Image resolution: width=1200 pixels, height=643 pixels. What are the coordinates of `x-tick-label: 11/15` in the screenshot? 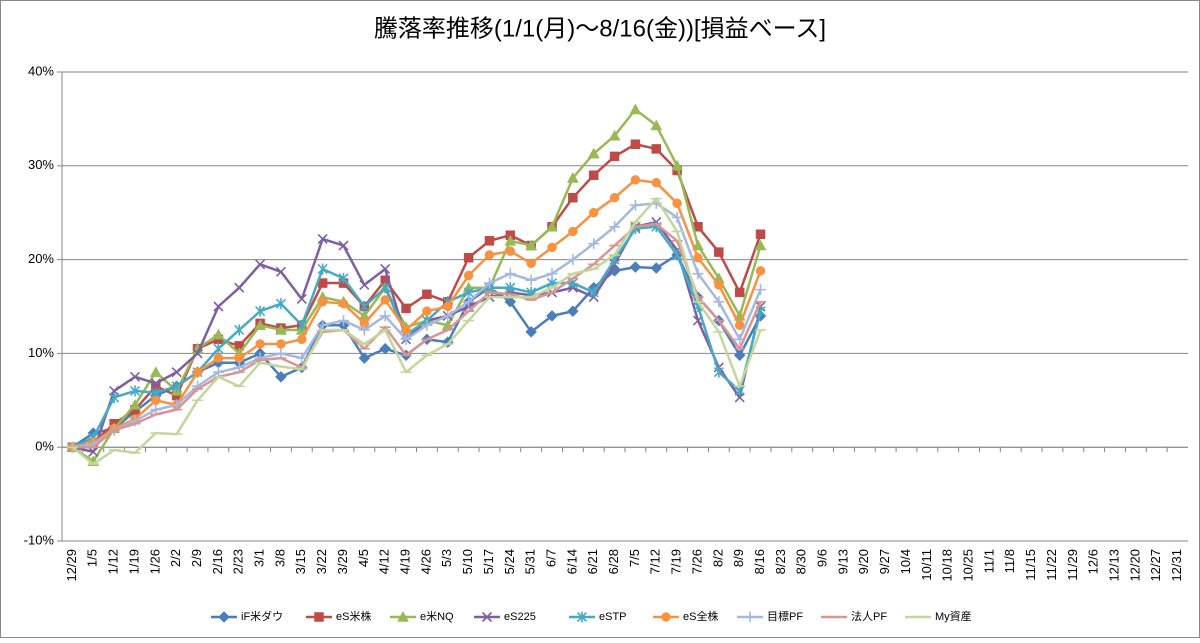 It's located at (1030, 565).